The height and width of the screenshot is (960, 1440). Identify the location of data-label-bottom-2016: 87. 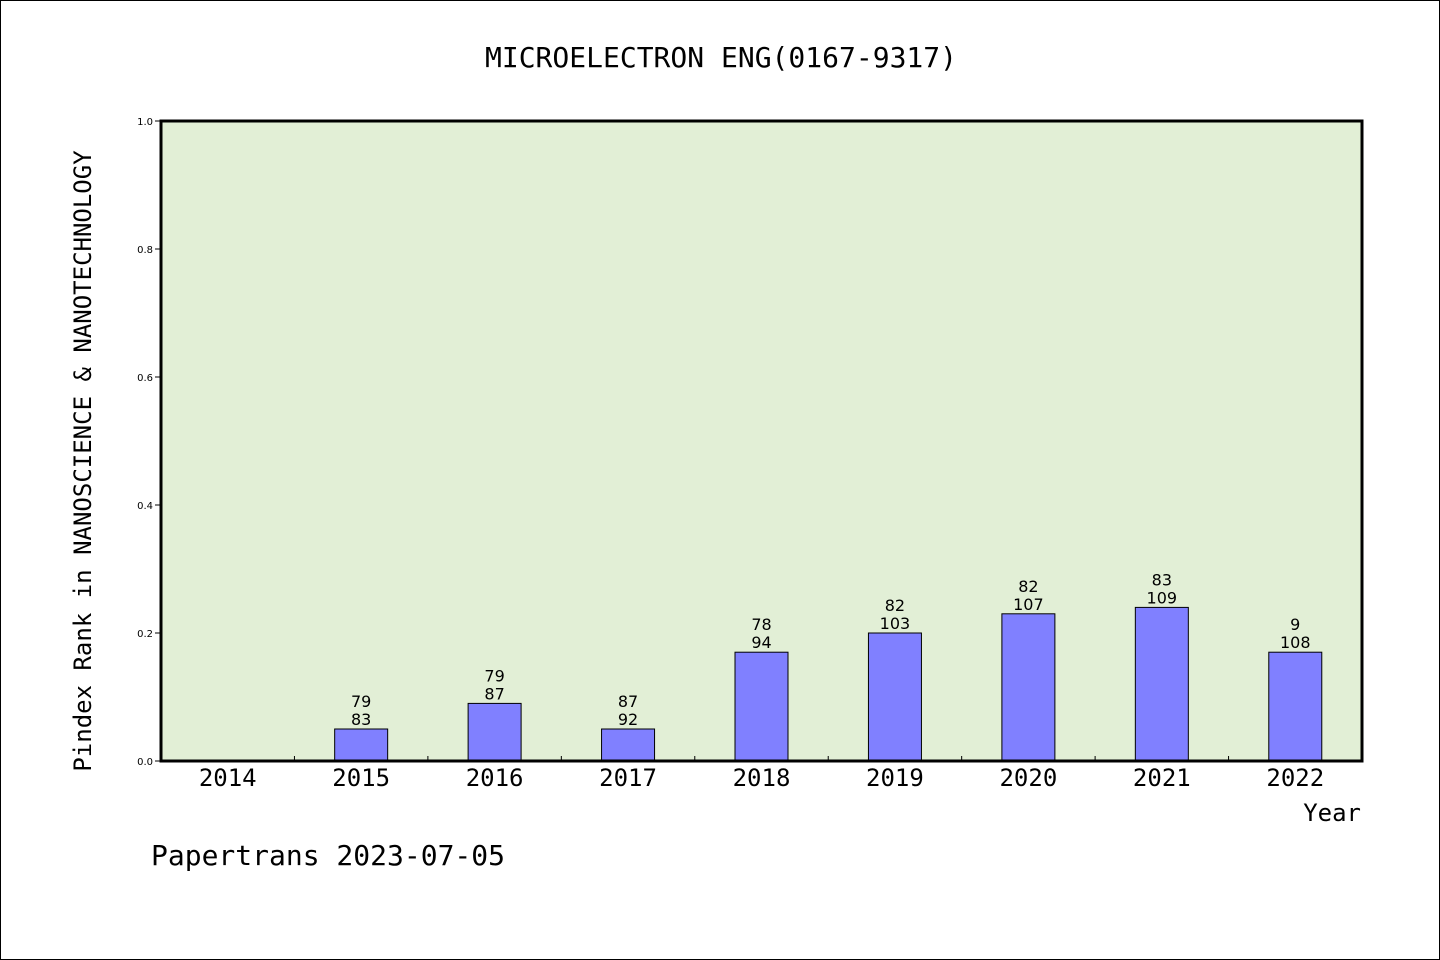
(494, 693).